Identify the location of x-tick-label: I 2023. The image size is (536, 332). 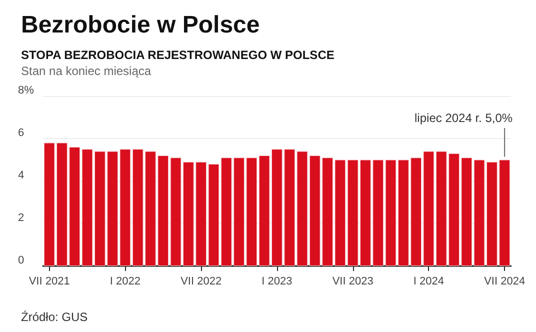
(277, 282).